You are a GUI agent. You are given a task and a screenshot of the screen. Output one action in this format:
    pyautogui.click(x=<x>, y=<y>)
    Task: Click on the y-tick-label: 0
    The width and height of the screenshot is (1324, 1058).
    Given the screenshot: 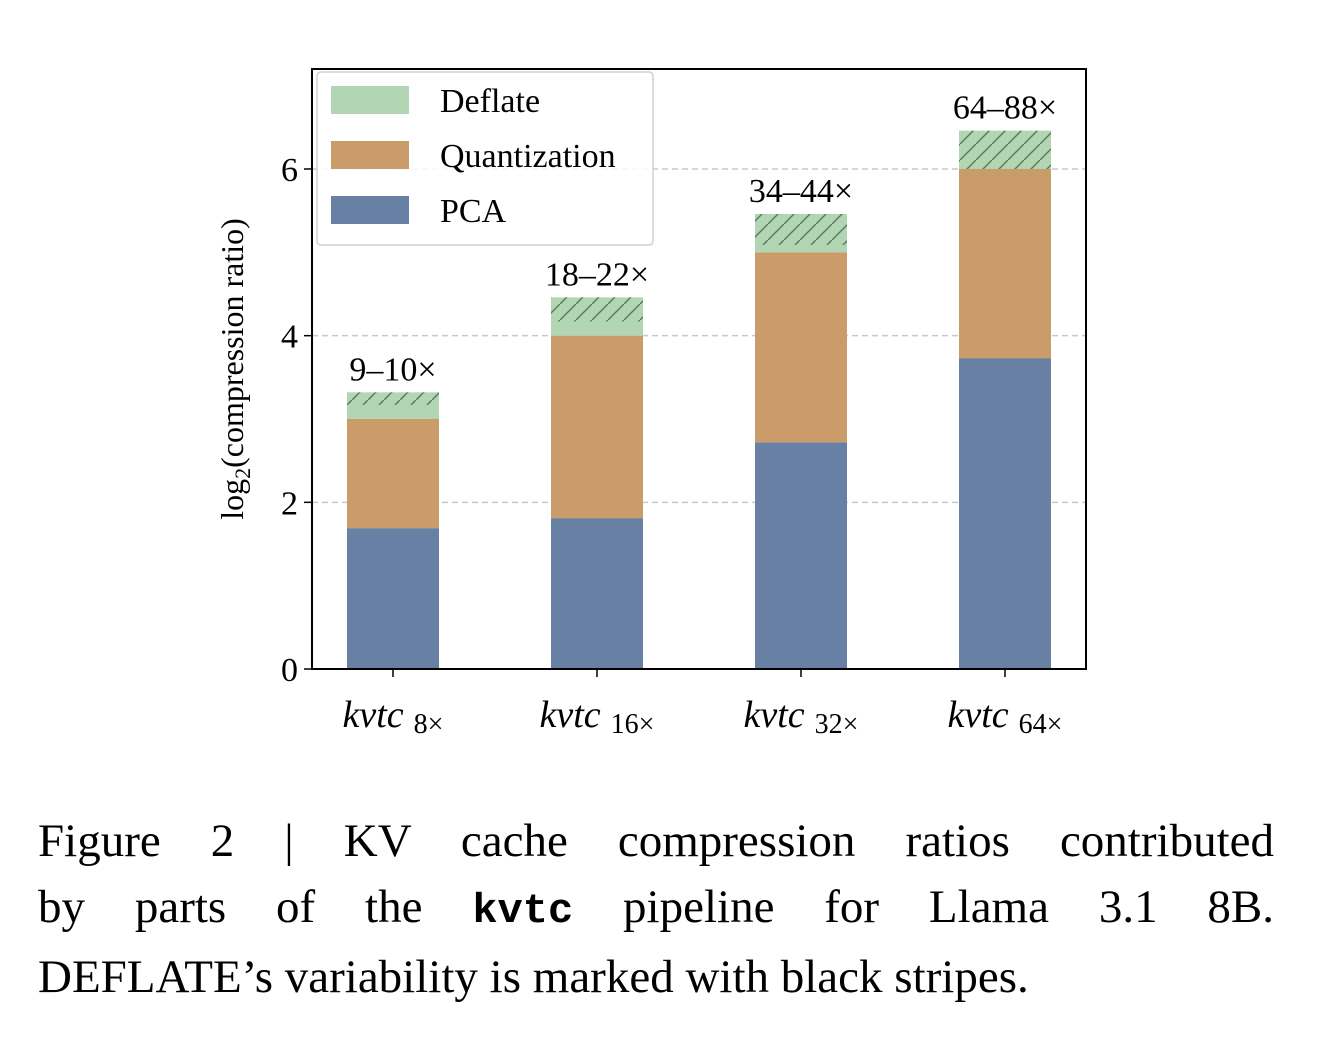 What is the action you would take?
    pyautogui.click(x=289, y=670)
    